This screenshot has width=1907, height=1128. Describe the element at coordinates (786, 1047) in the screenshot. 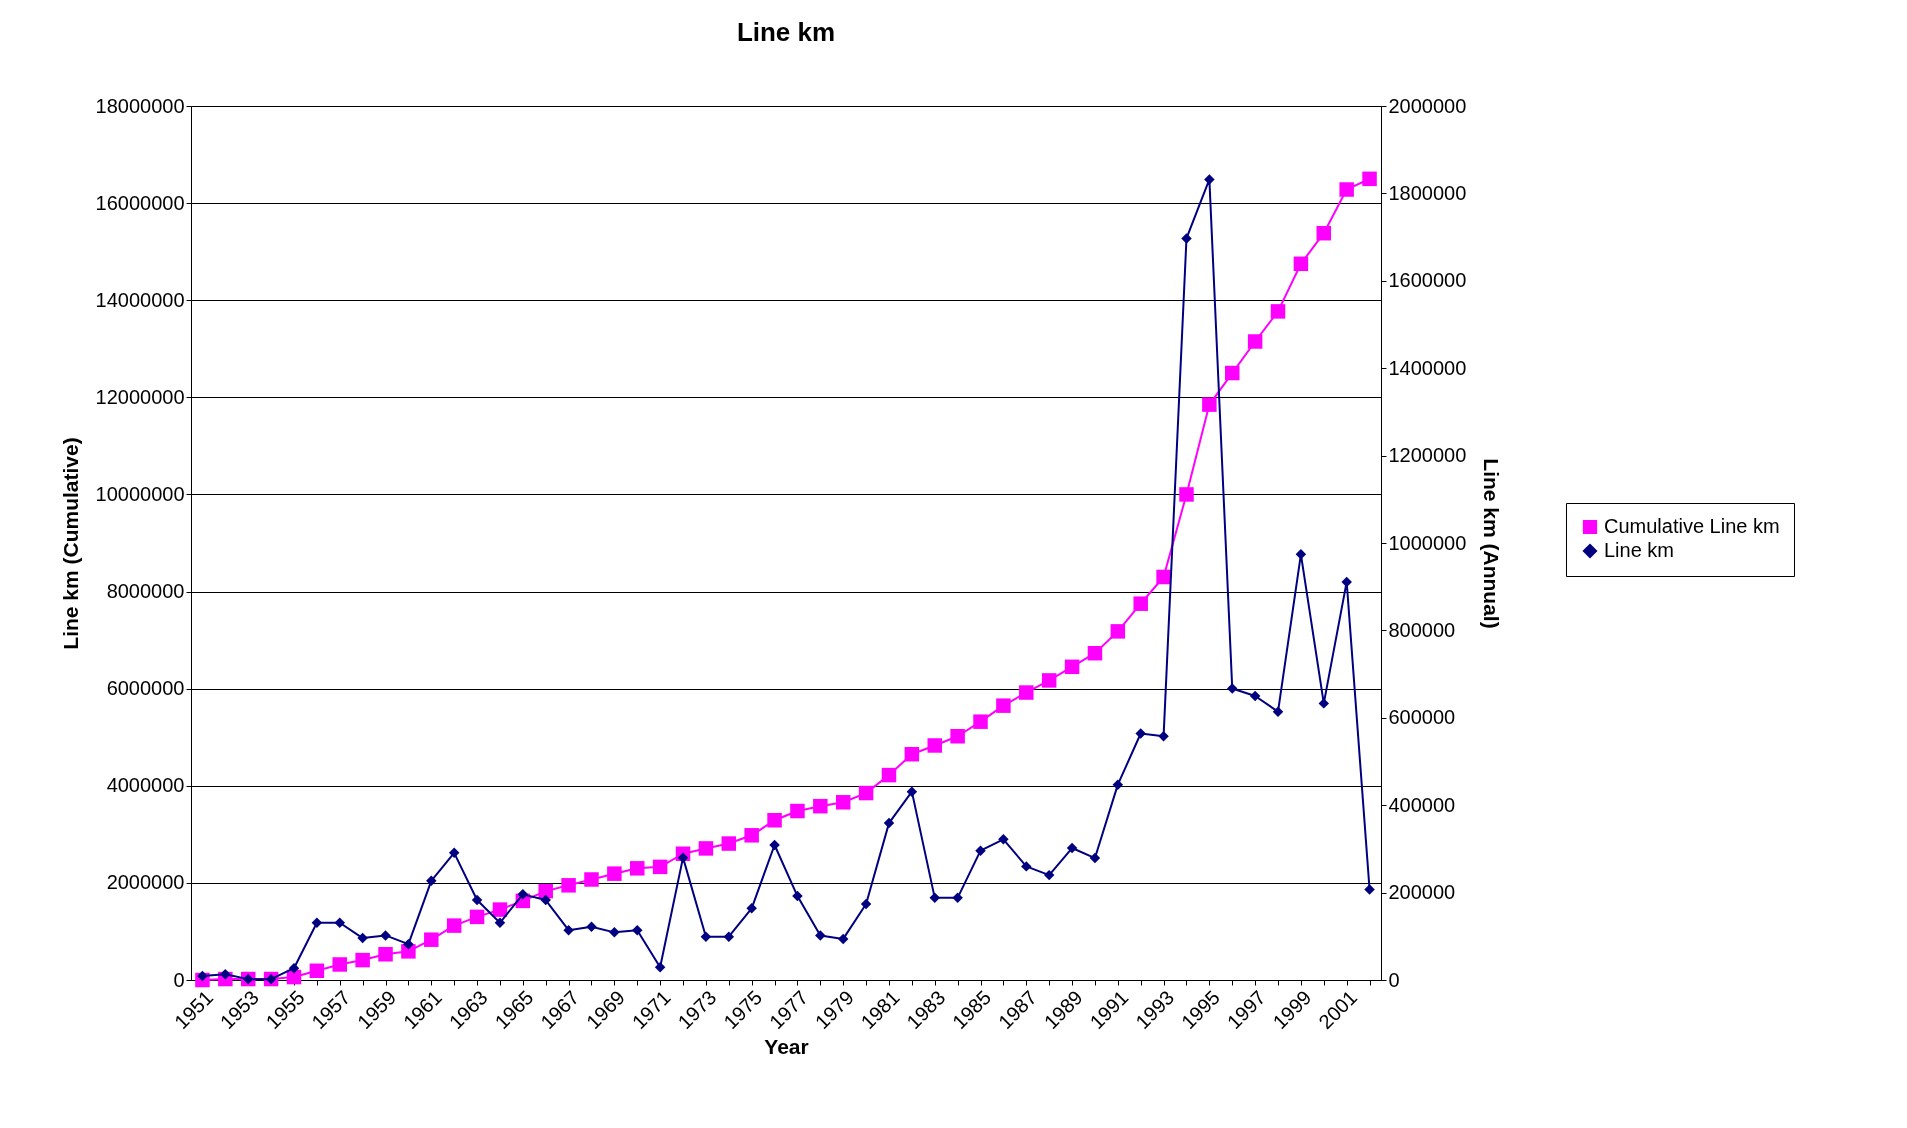

I see `x-axis-title: Year` at that location.